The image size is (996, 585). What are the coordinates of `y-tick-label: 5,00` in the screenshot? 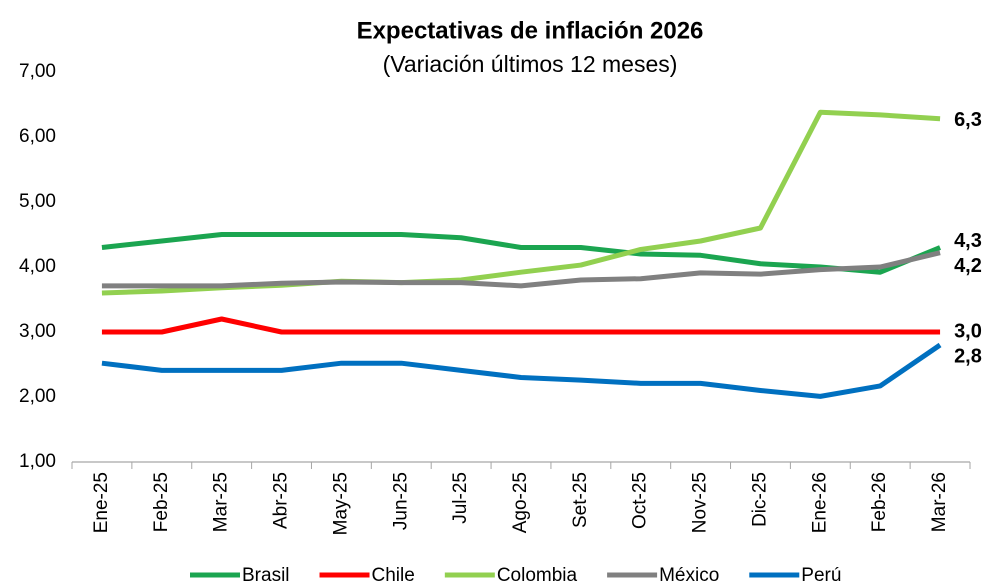 It's located at (37, 201).